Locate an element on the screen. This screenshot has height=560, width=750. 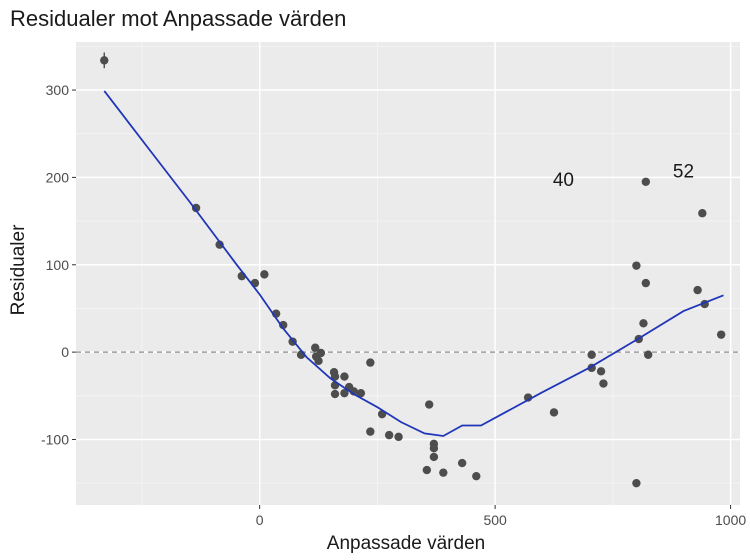
x-axis-ticks: 0 500 1000 is located at coordinates (501, 516).